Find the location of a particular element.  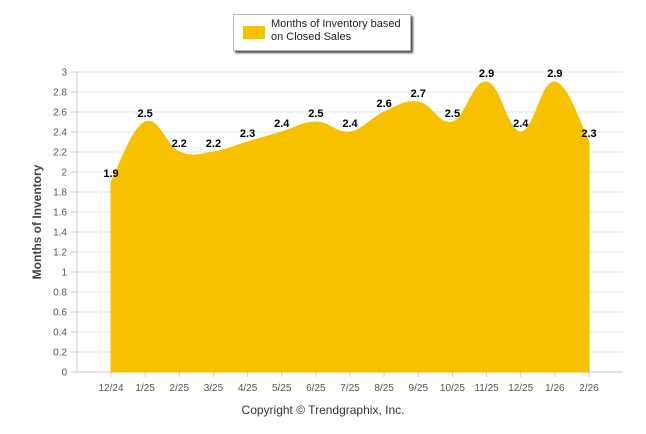

data-label: 1.9 is located at coordinates (110, 174).